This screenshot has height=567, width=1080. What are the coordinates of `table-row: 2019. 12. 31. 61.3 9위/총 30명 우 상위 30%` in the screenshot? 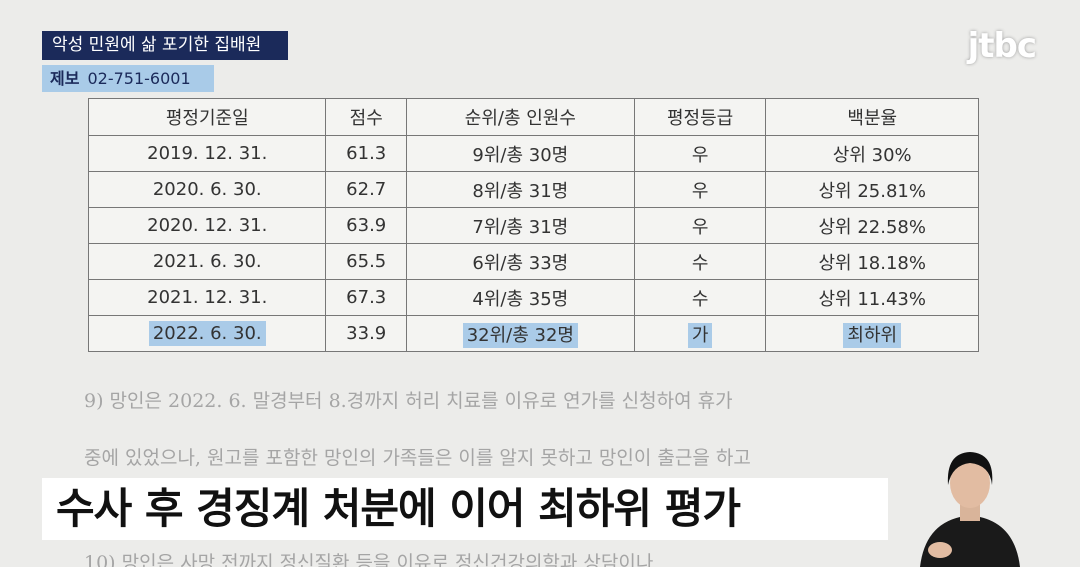 It's located at (533, 153).